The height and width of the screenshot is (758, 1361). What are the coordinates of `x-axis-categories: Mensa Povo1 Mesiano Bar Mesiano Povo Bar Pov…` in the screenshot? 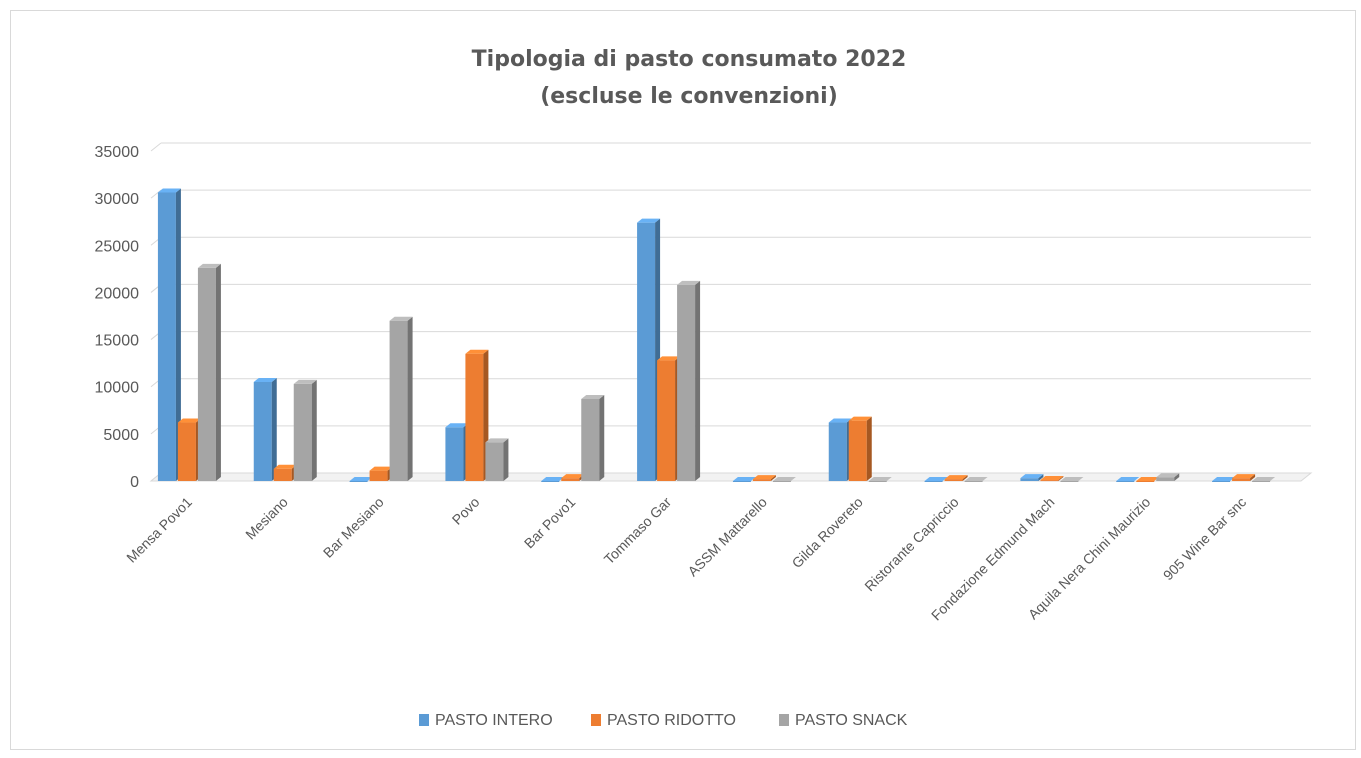 It's located at (686, 559).